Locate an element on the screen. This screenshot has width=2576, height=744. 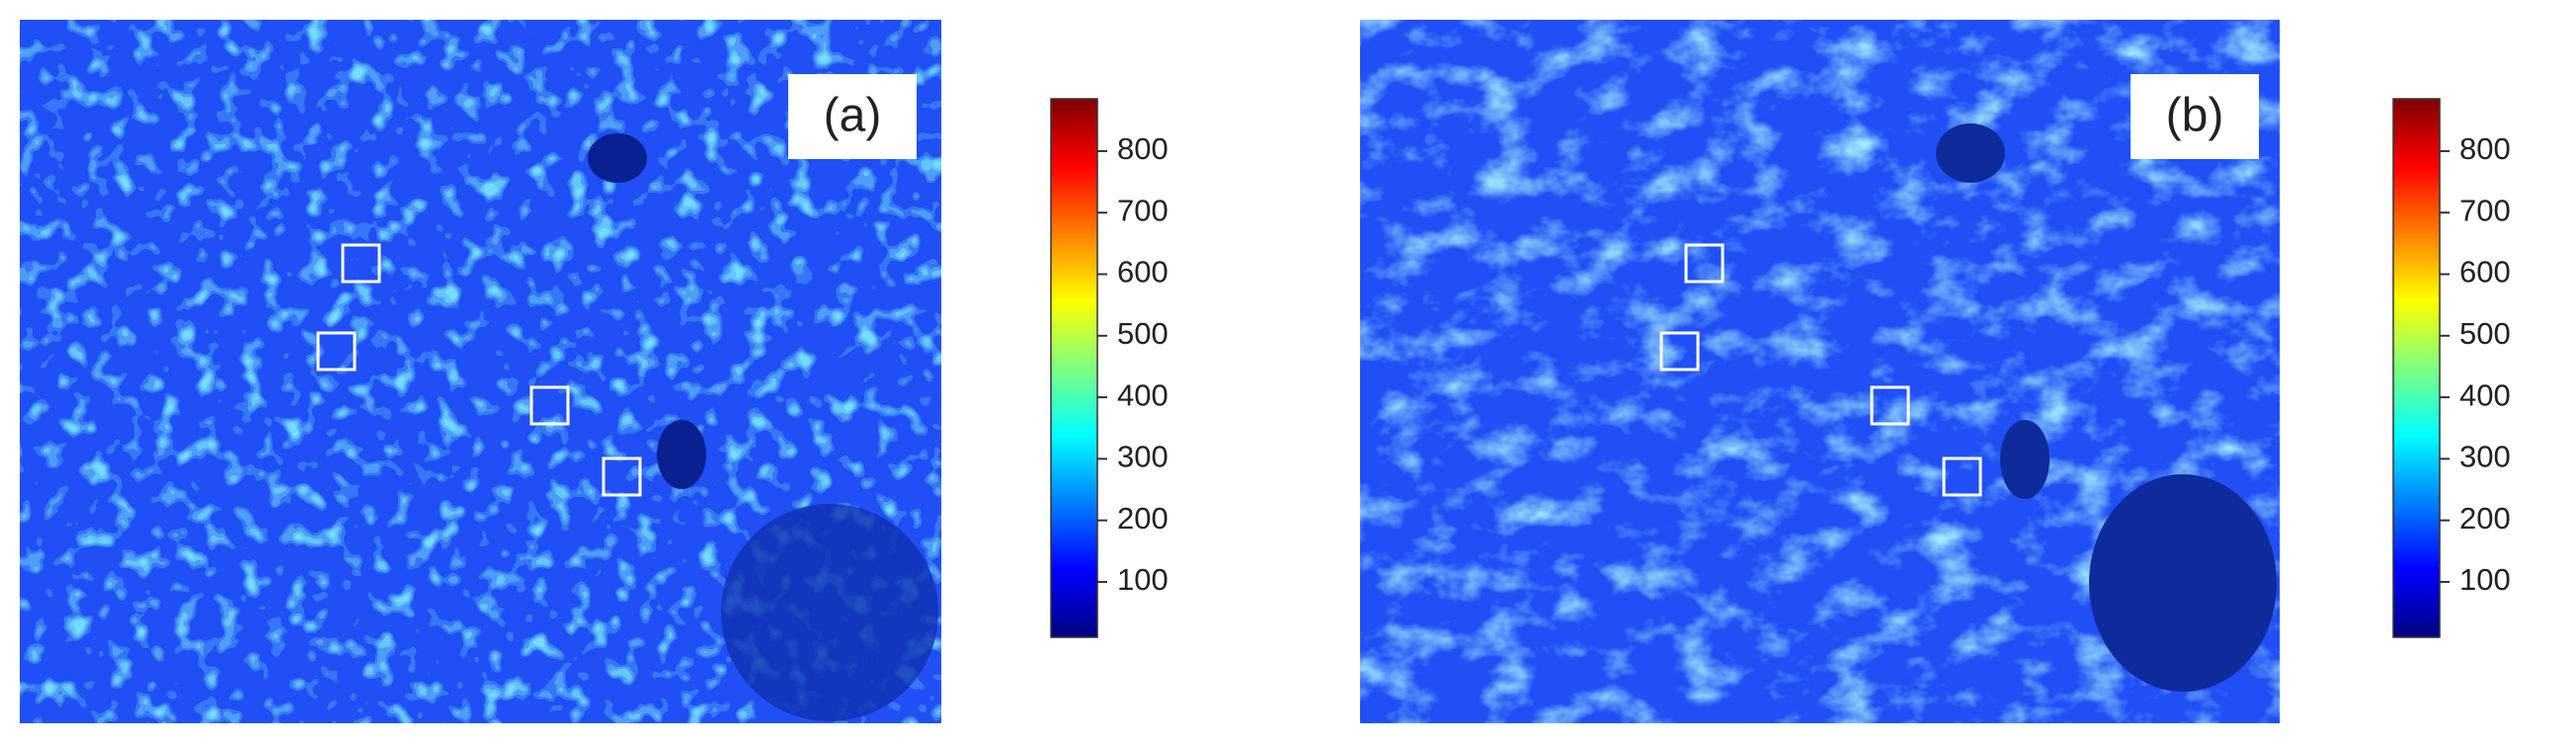
panel-label: (a) is located at coordinates (853, 116).